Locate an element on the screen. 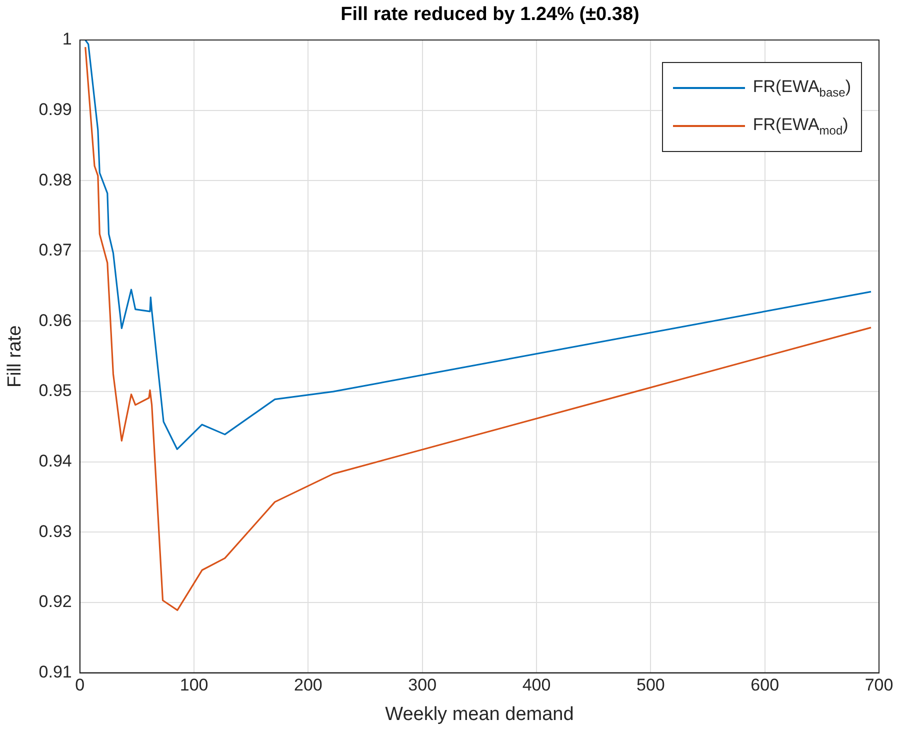 The height and width of the screenshot is (736, 901). y-tick-label: 0.97 is located at coordinates (55, 250).